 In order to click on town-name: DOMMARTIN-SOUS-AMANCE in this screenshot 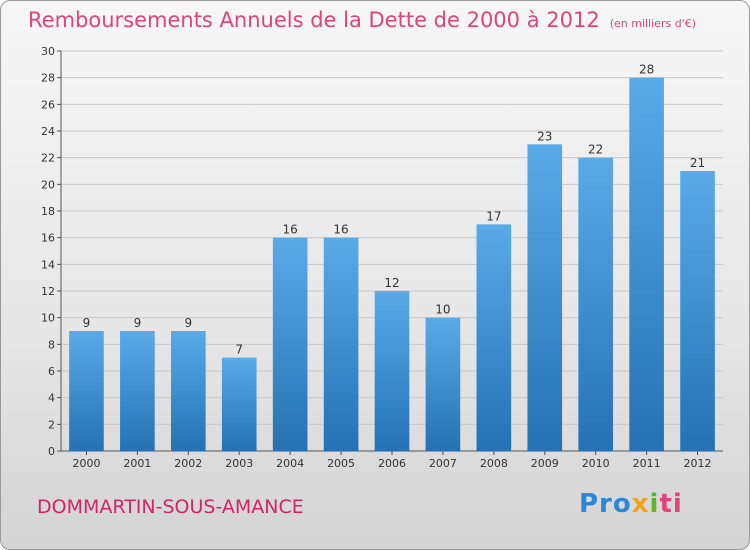, I will do `click(170, 507)`.